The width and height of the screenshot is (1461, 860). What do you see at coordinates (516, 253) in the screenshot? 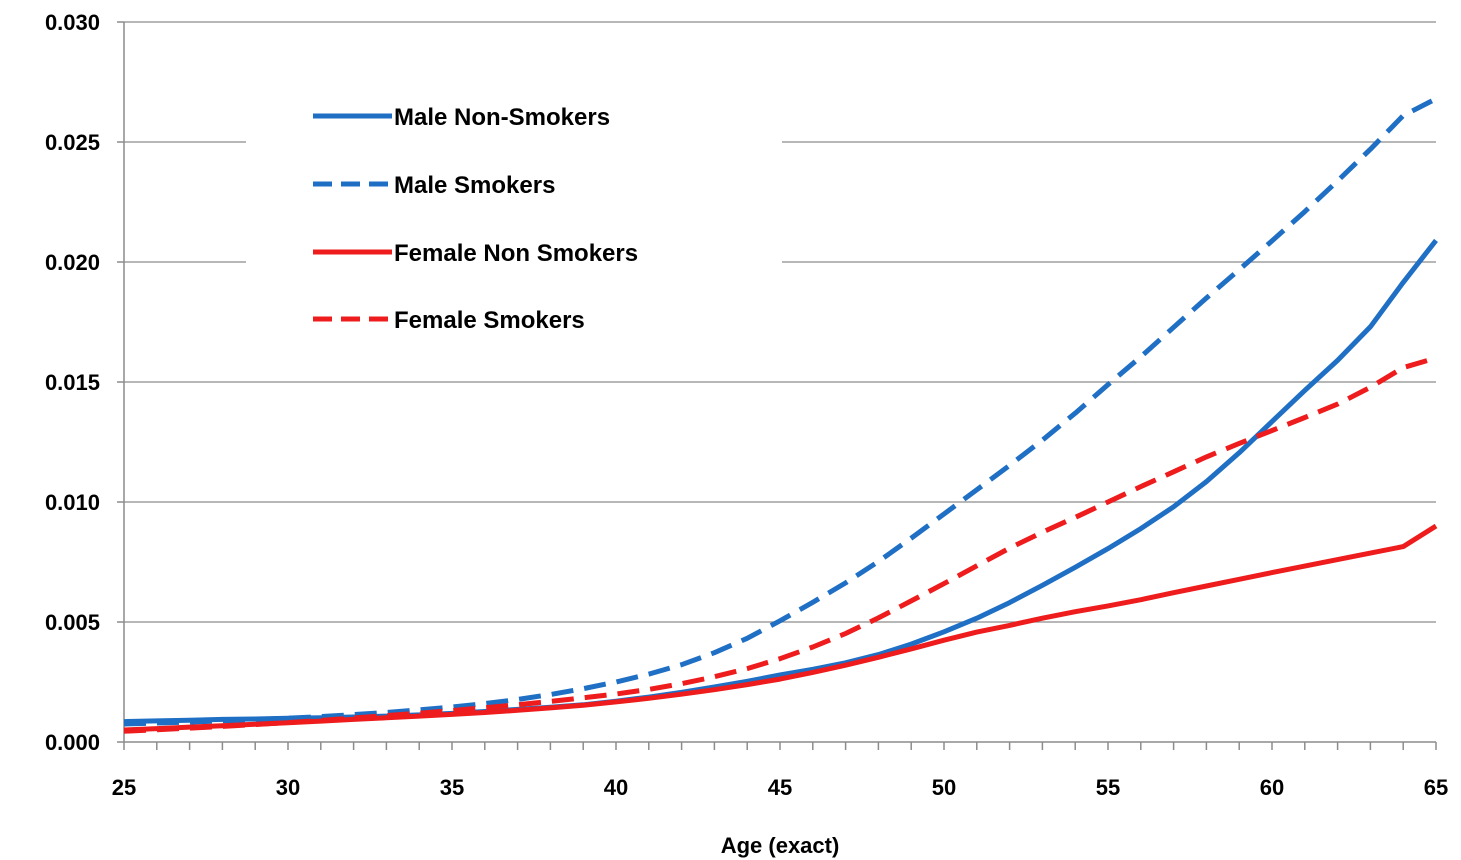
I see `legend-label-2: Female Non Smokers` at bounding box center [516, 253].